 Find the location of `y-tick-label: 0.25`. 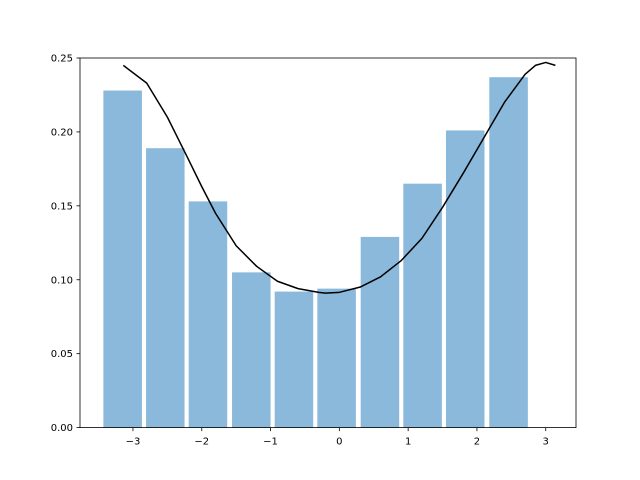

y-tick-label: 0.25 is located at coordinates (62, 59).